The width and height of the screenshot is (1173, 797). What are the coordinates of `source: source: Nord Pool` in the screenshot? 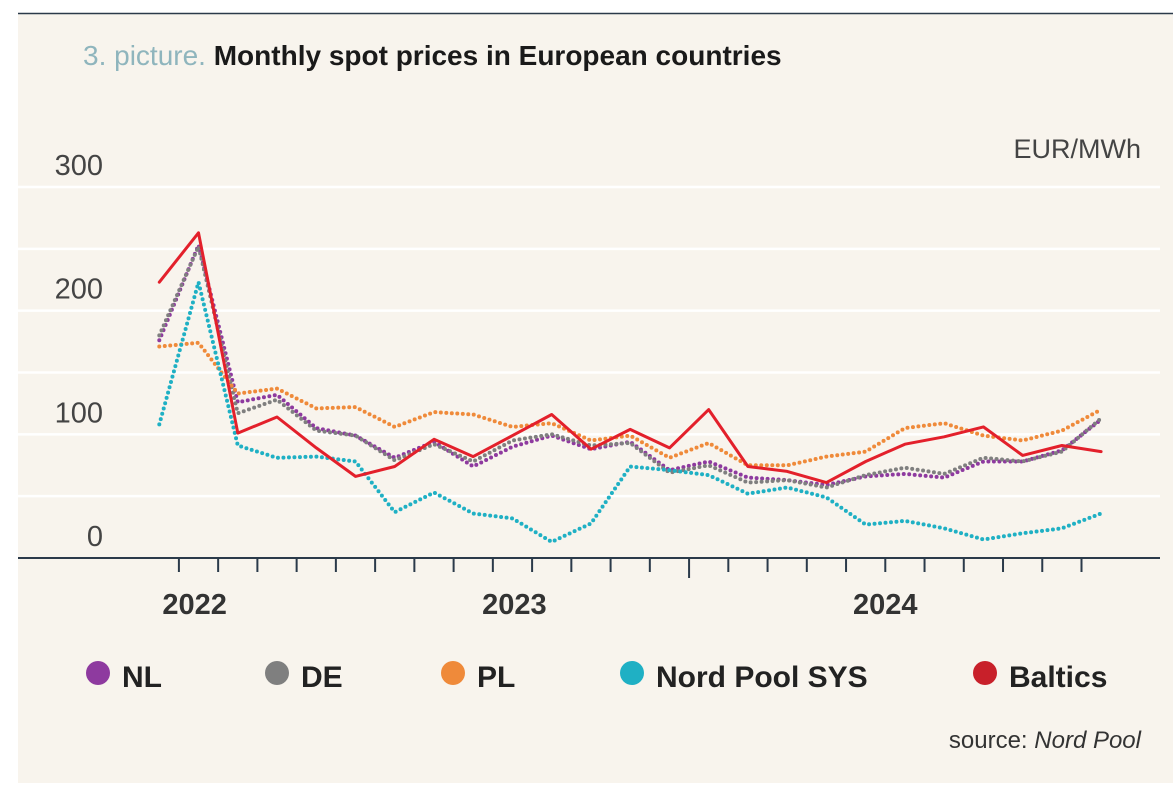 It's located at (1045, 740).